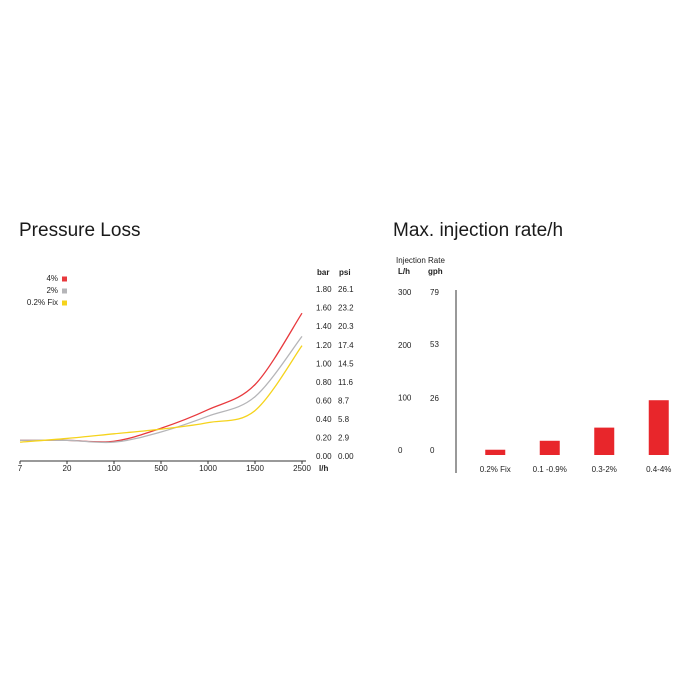  What do you see at coordinates (52, 290) in the screenshot?
I see `legend-label: 2%` at bounding box center [52, 290].